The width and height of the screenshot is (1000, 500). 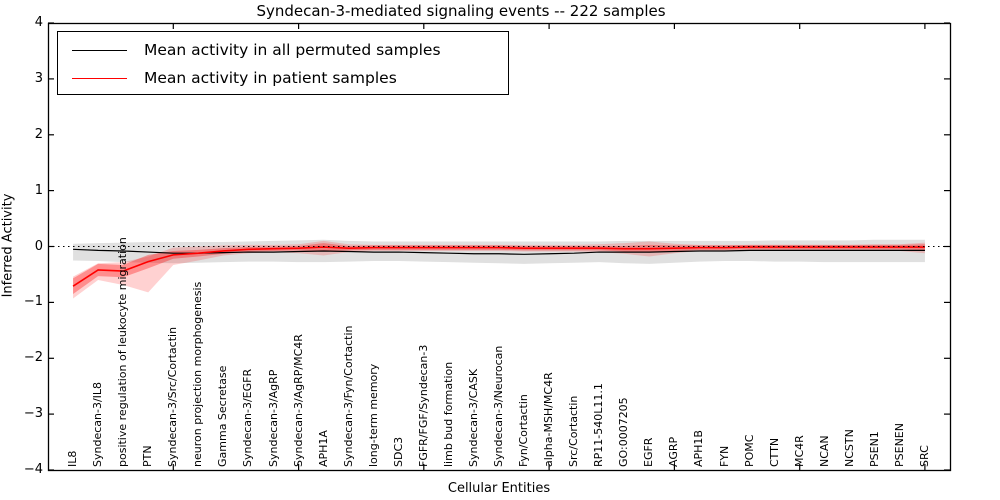 I want to click on y-tick-label: −3, so click(x=33, y=414).